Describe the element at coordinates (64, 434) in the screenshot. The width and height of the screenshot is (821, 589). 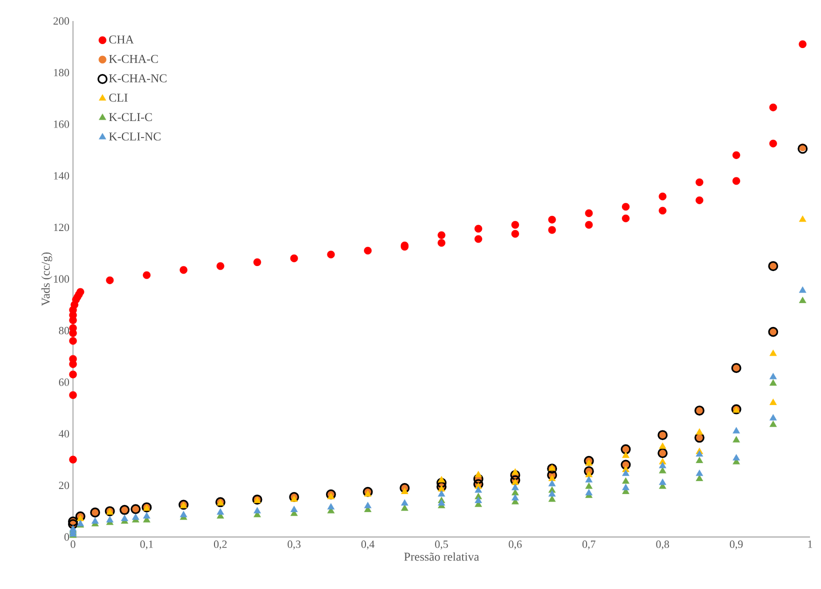
I see `y-tick-label: 40` at that location.